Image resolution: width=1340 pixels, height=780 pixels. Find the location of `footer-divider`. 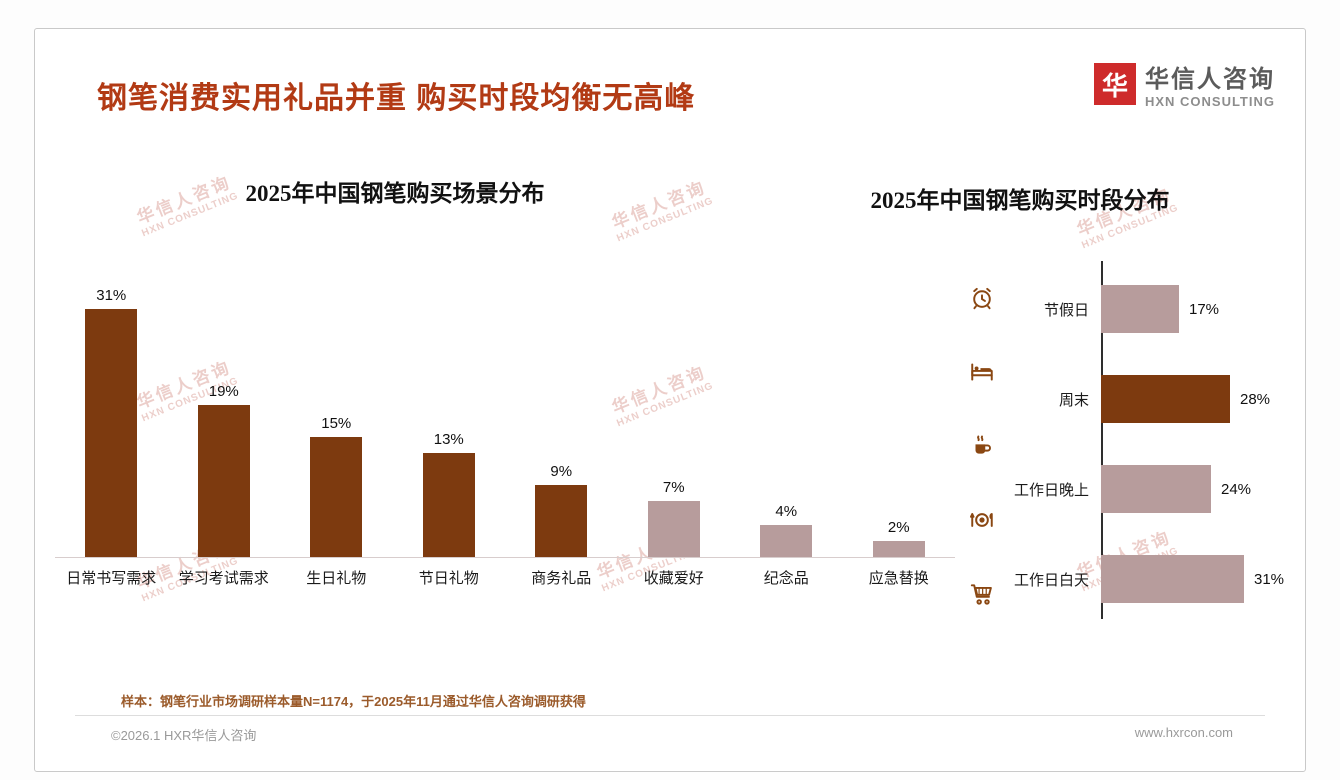

footer-divider is located at coordinates (670, 715).